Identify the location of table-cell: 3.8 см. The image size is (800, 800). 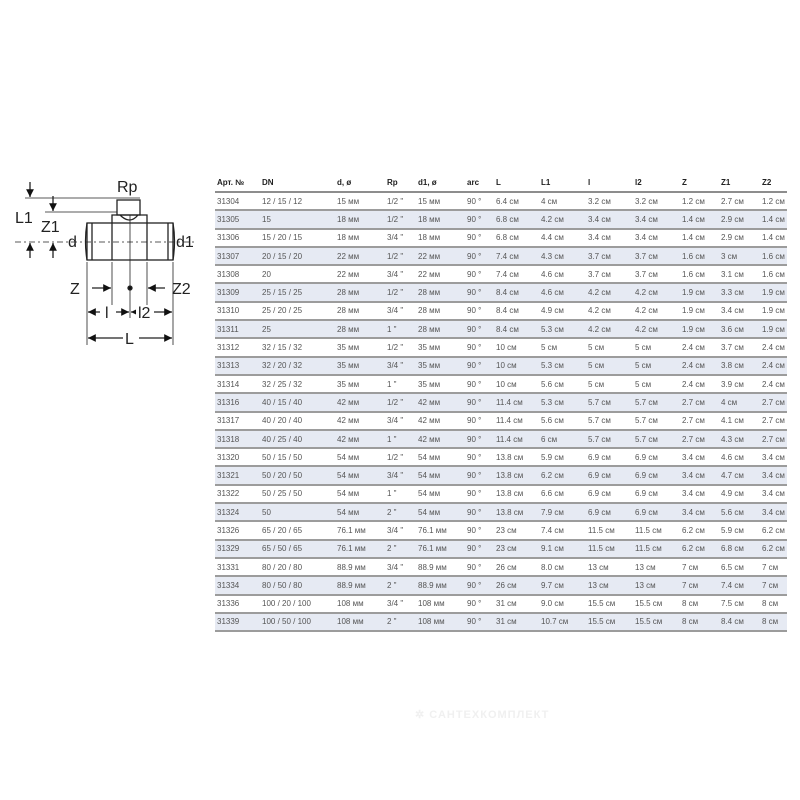
(739, 366).